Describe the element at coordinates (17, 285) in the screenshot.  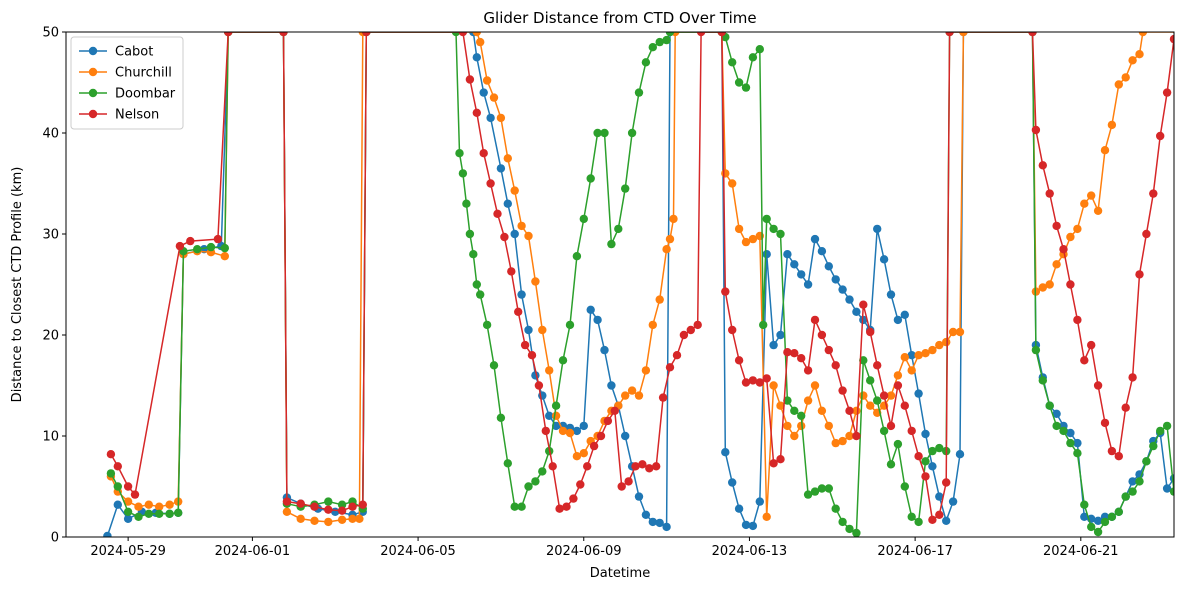
I see `y-axis-label: Distance to Closest CTD Profile (km)` at that location.